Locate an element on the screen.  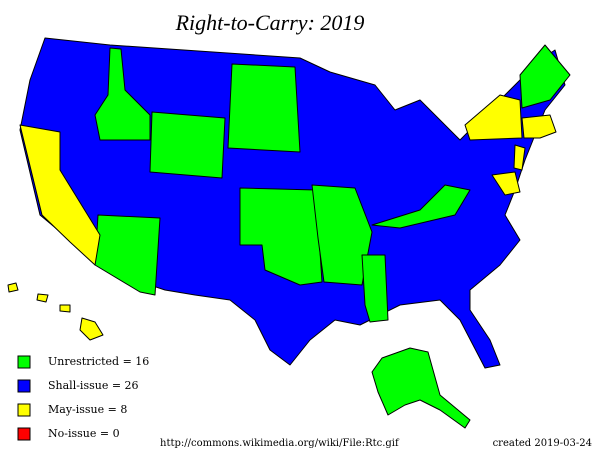
state-ca is located at coordinates (60, 195).